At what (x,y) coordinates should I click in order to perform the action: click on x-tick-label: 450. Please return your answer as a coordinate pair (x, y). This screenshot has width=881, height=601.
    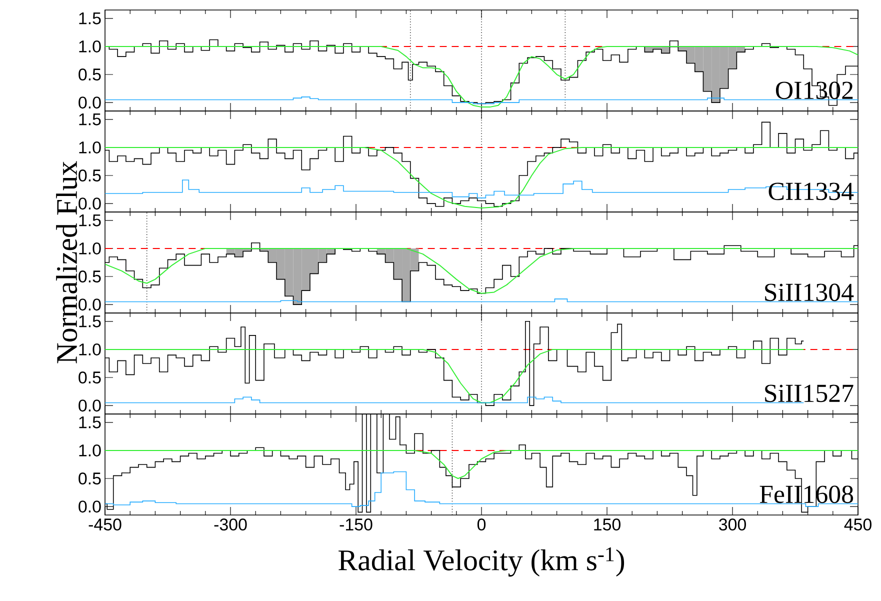
    Looking at the image, I should click on (858, 524).